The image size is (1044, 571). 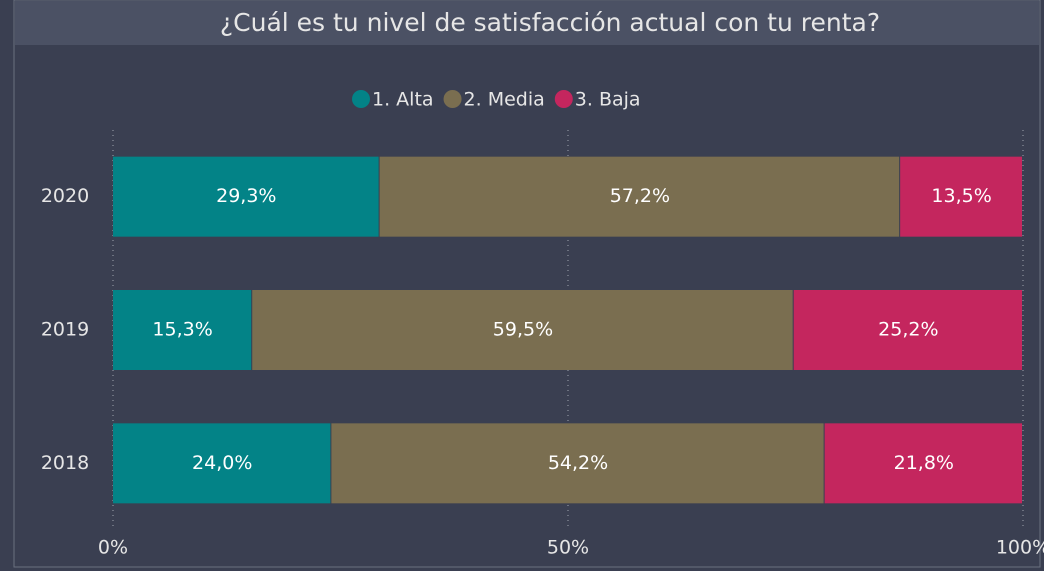 I want to click on x-tick-label: 0%, so click(x=113, y=548).